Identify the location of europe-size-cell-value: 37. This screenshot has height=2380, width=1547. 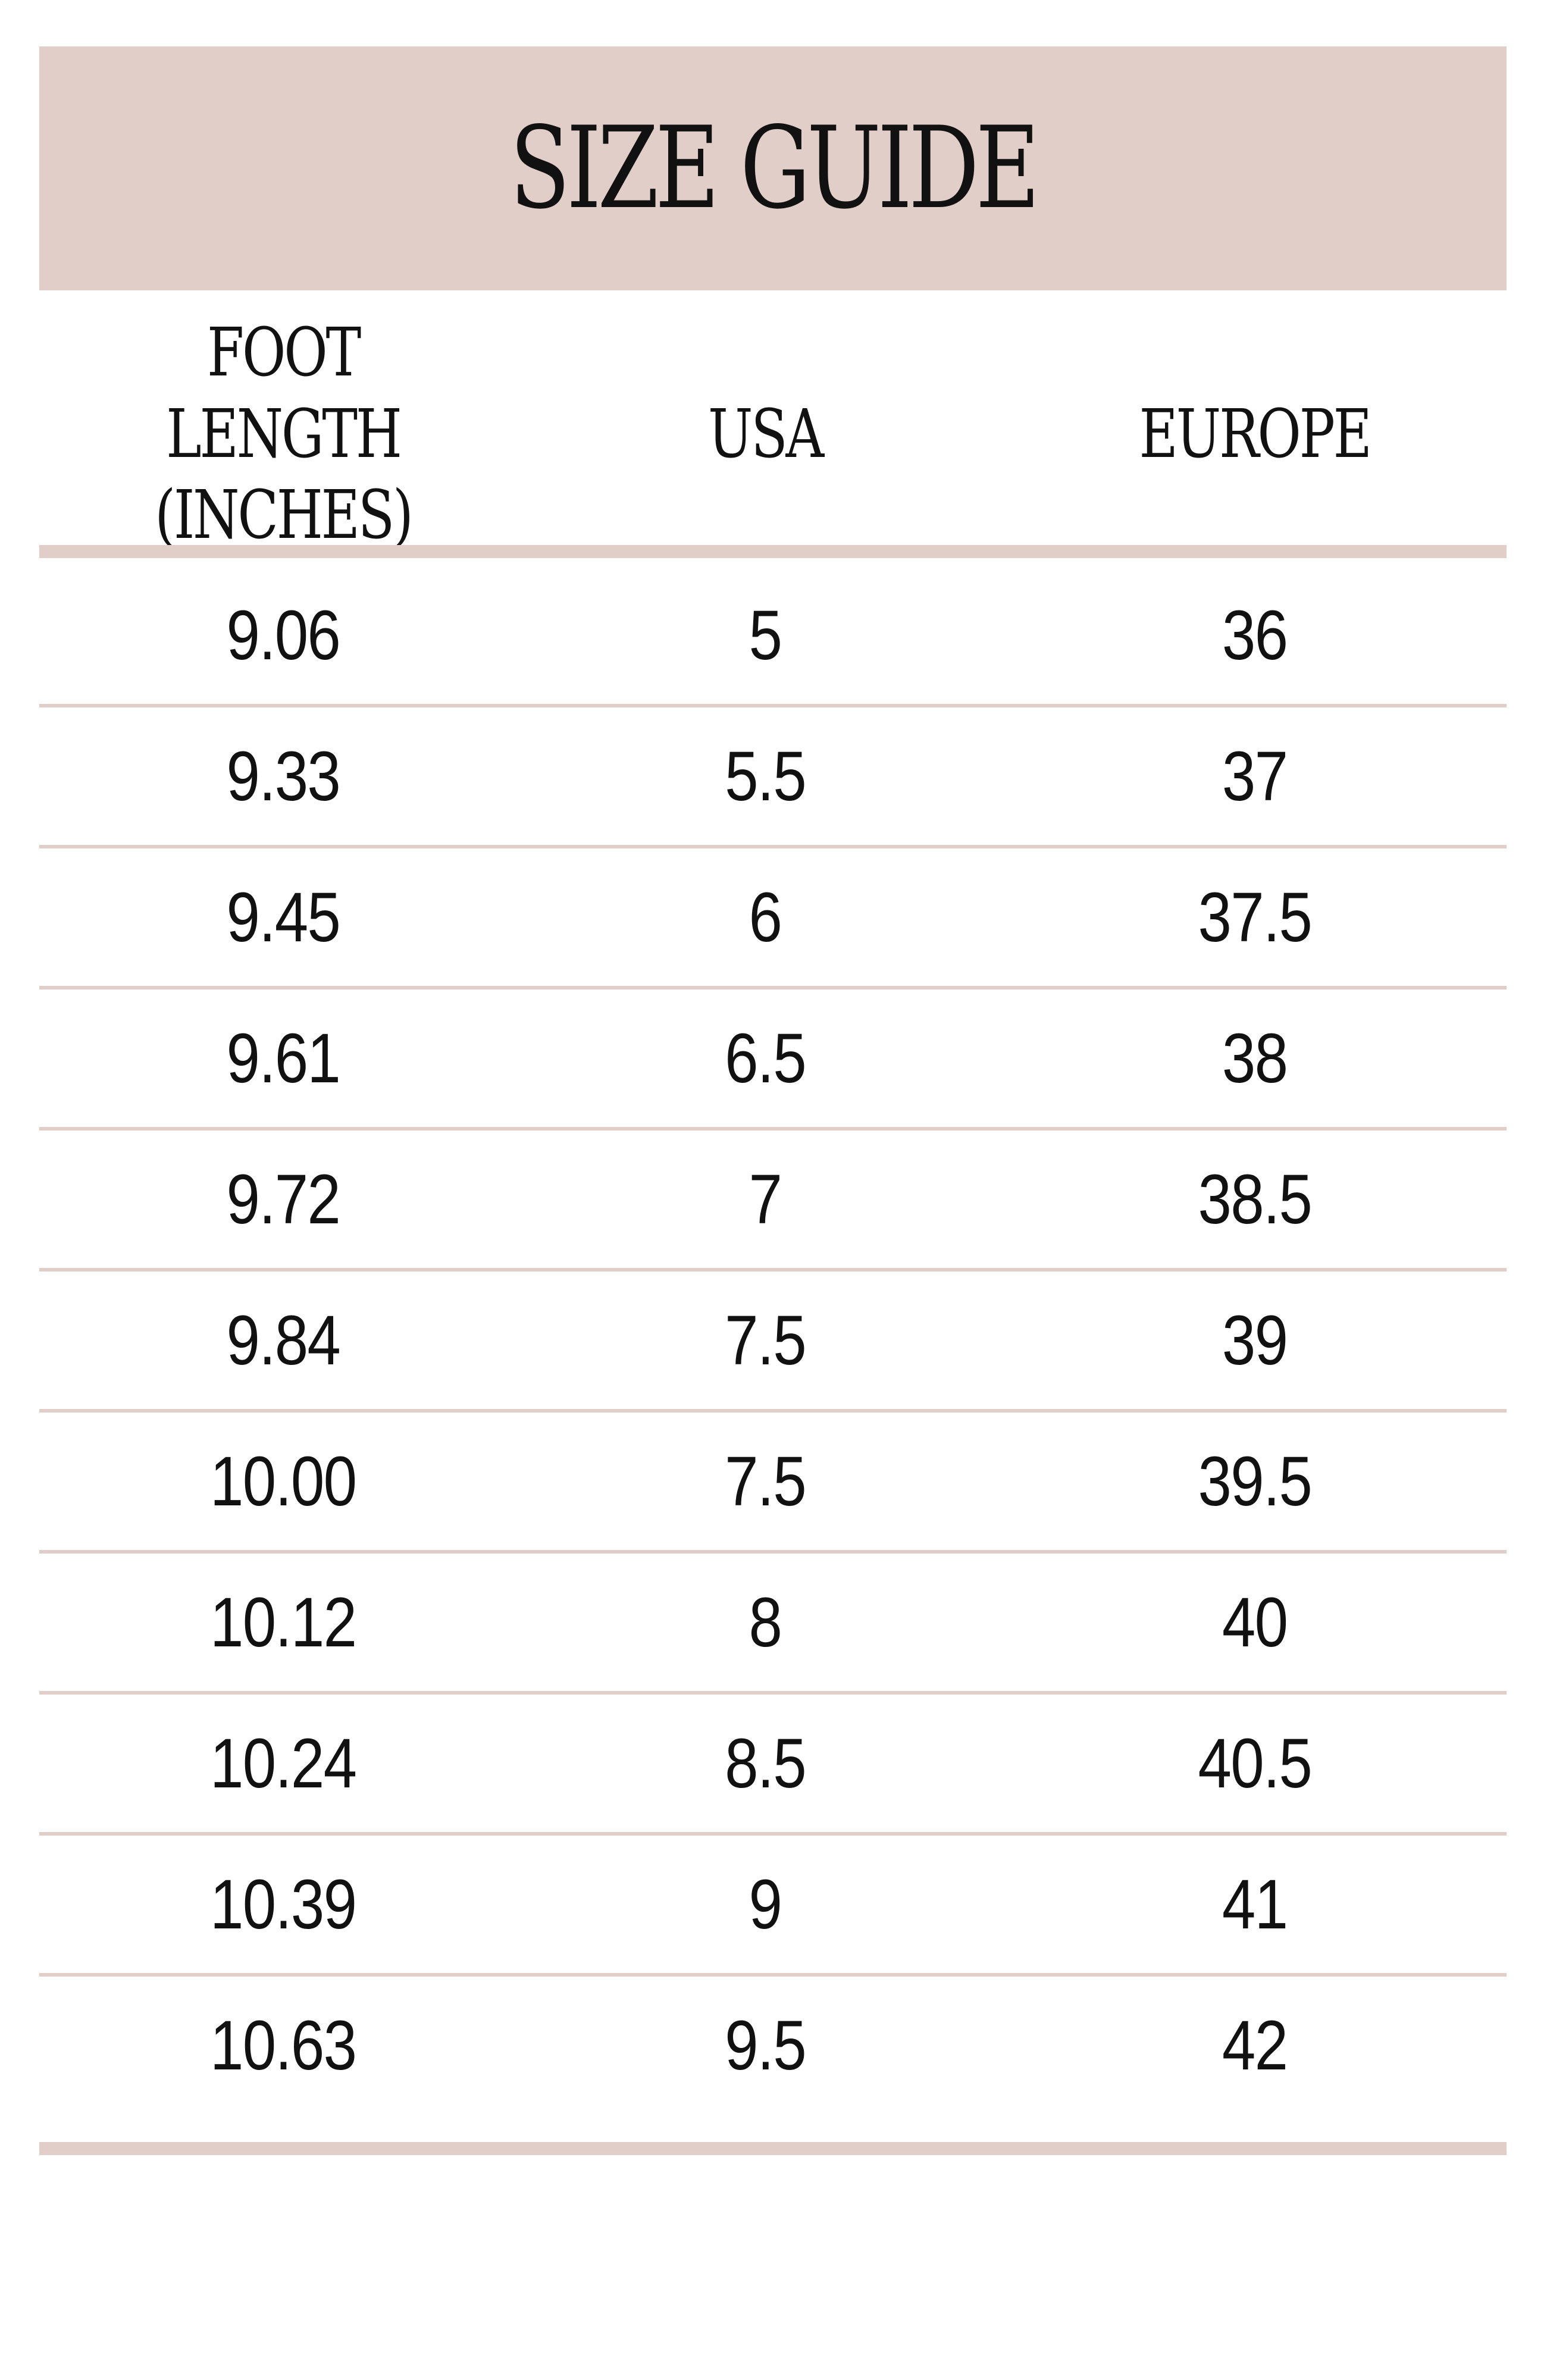
(1255, 776).